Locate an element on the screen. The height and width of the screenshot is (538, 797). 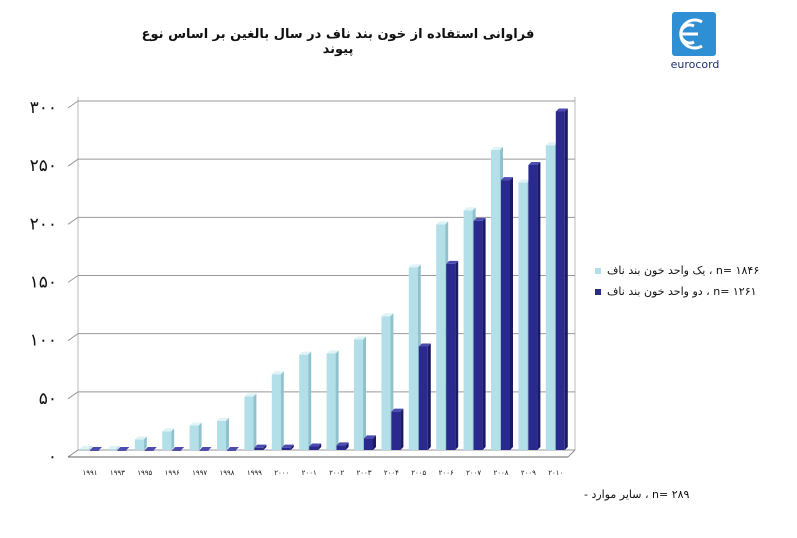
x-tick-label: ۱۹۹۵ is located at coordinates (144, 473).